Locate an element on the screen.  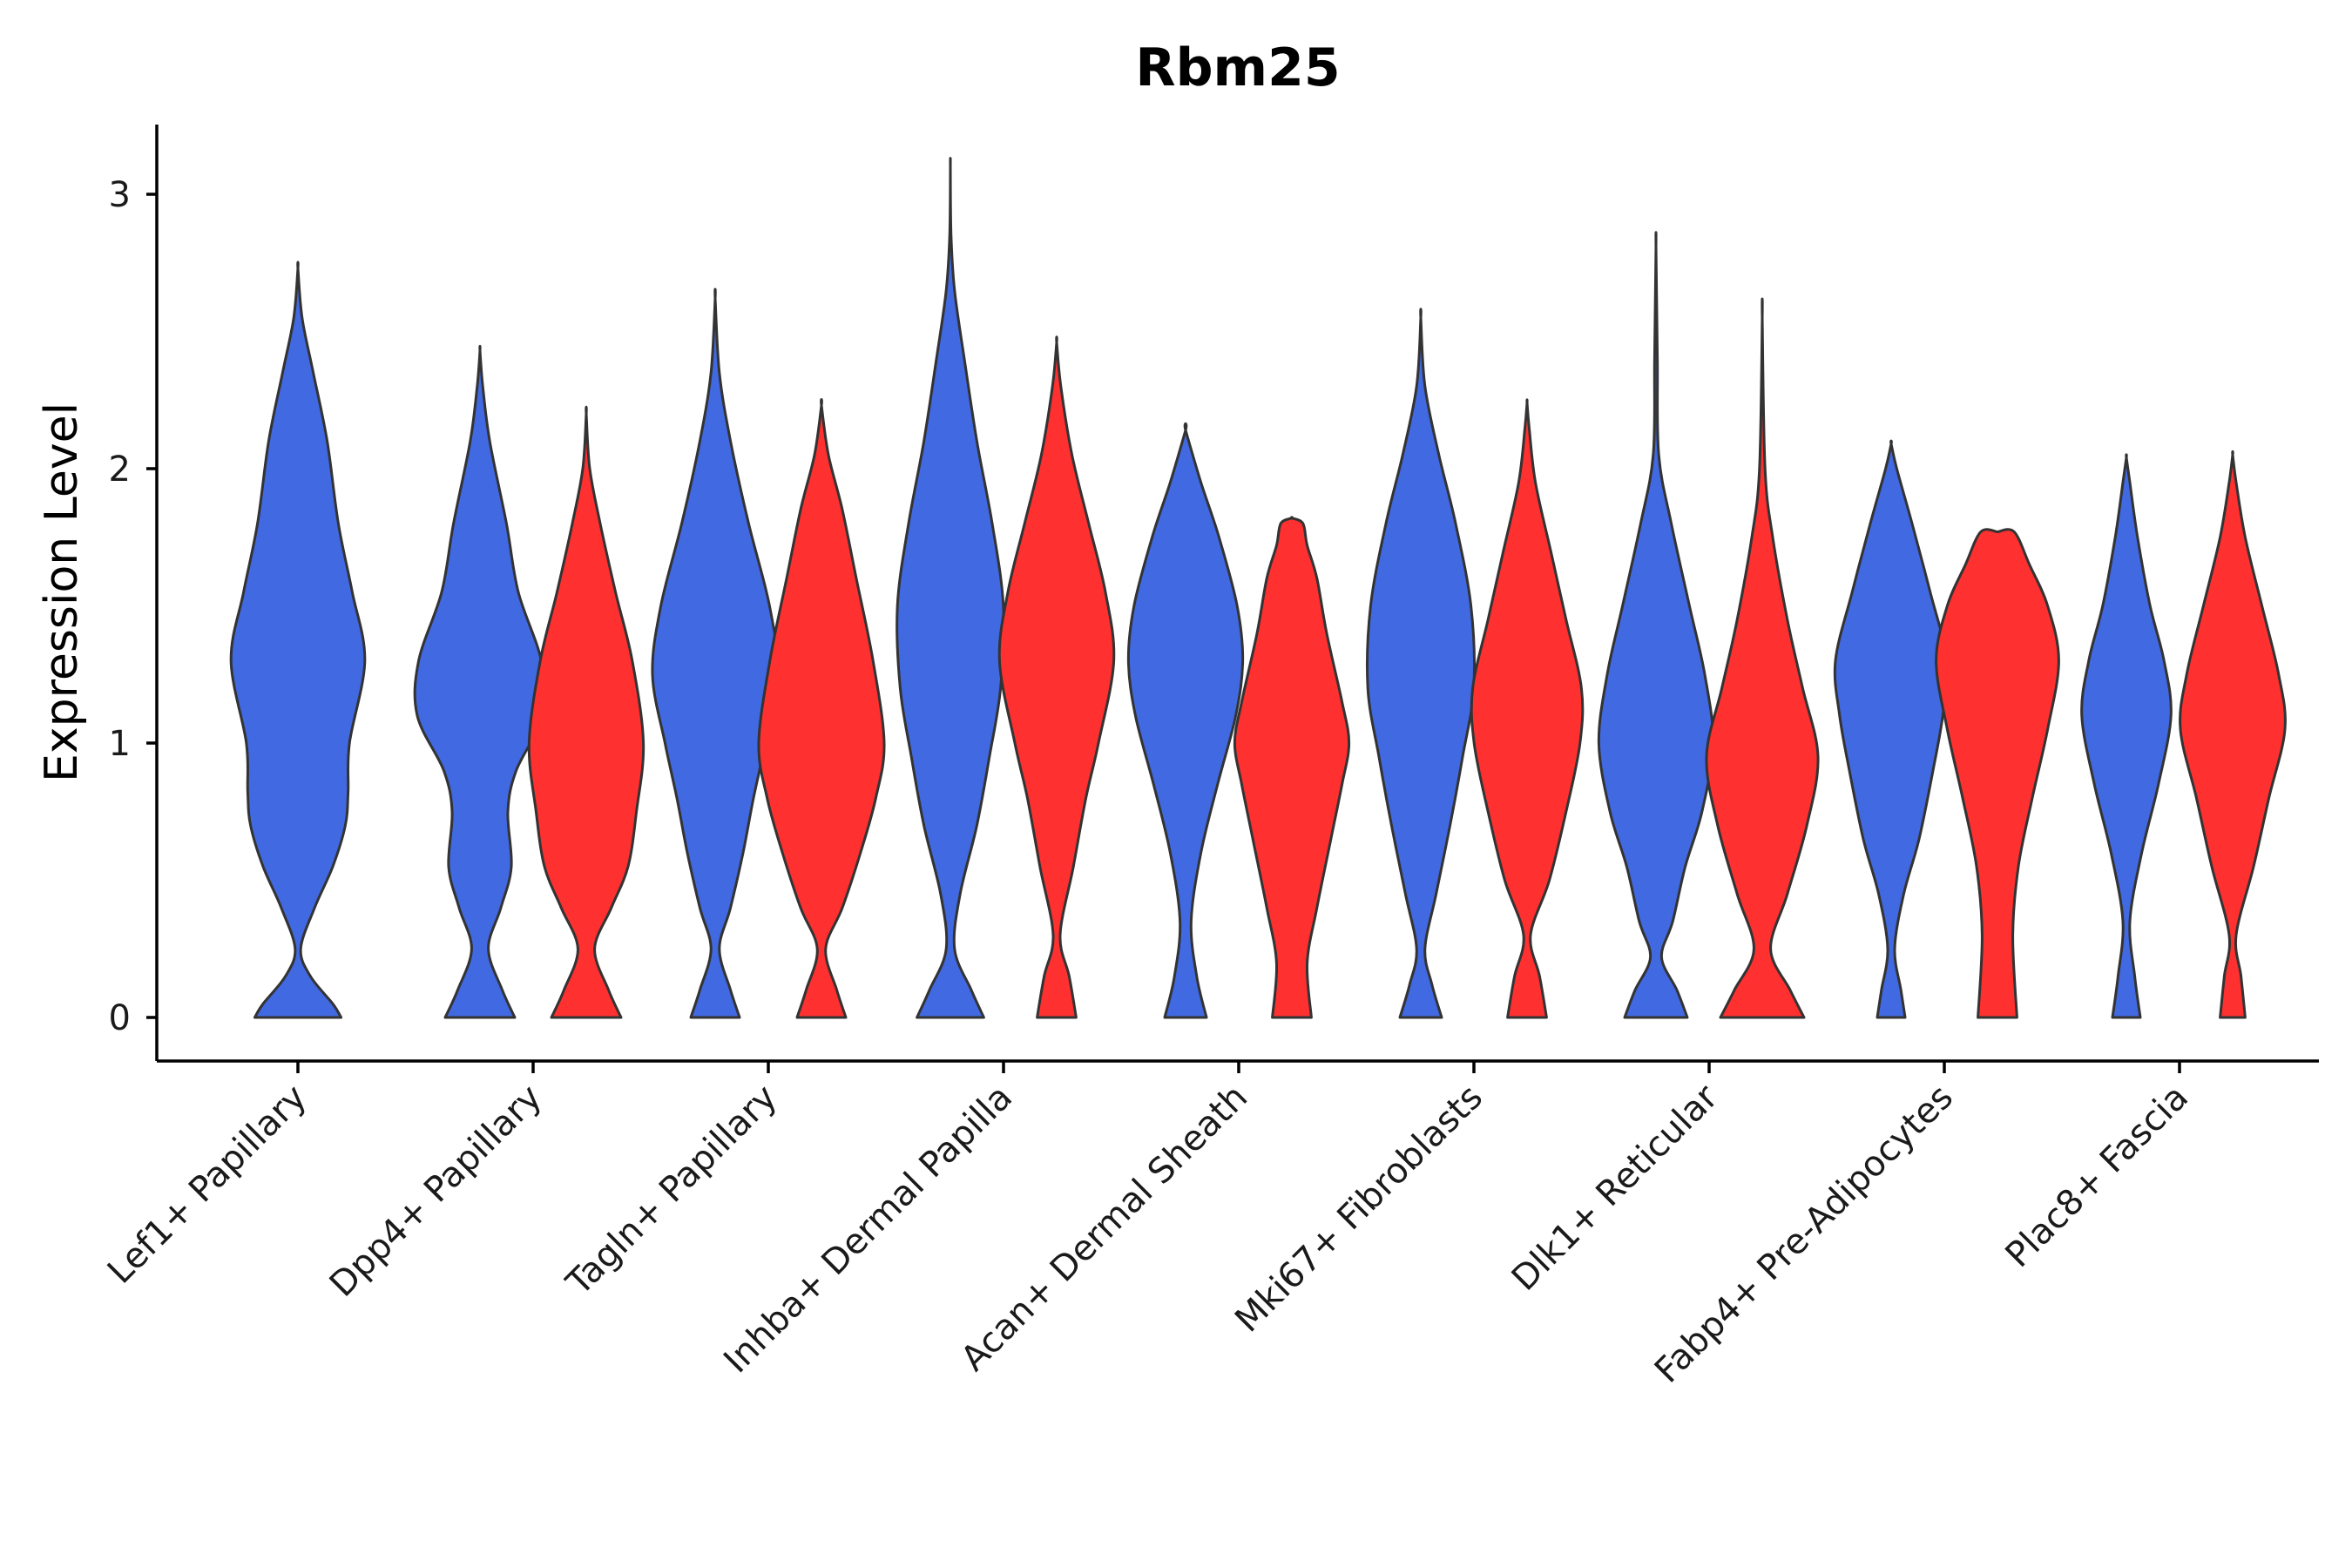
x-tick-label: Mki67+ Fibroblasts is located at coordinates (1359, 1209).